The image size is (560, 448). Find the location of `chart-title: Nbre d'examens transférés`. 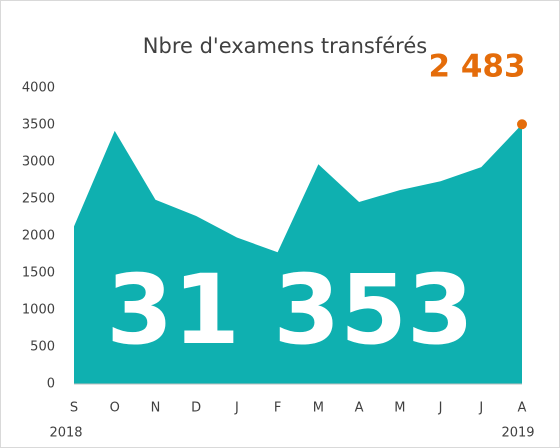

chart-title: Nbre d'examens transférés is located at coordinates (285, 46).